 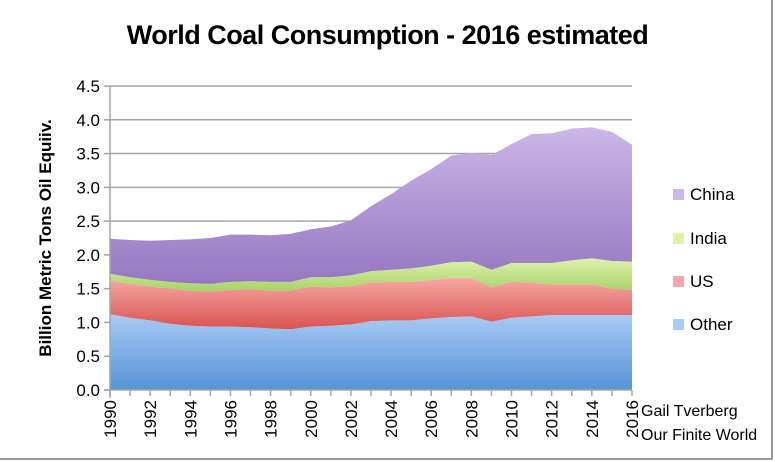 What do you see at coordinates (371, 352) in the screenshot?
I see `area-other` at bounding box center [371, 352].